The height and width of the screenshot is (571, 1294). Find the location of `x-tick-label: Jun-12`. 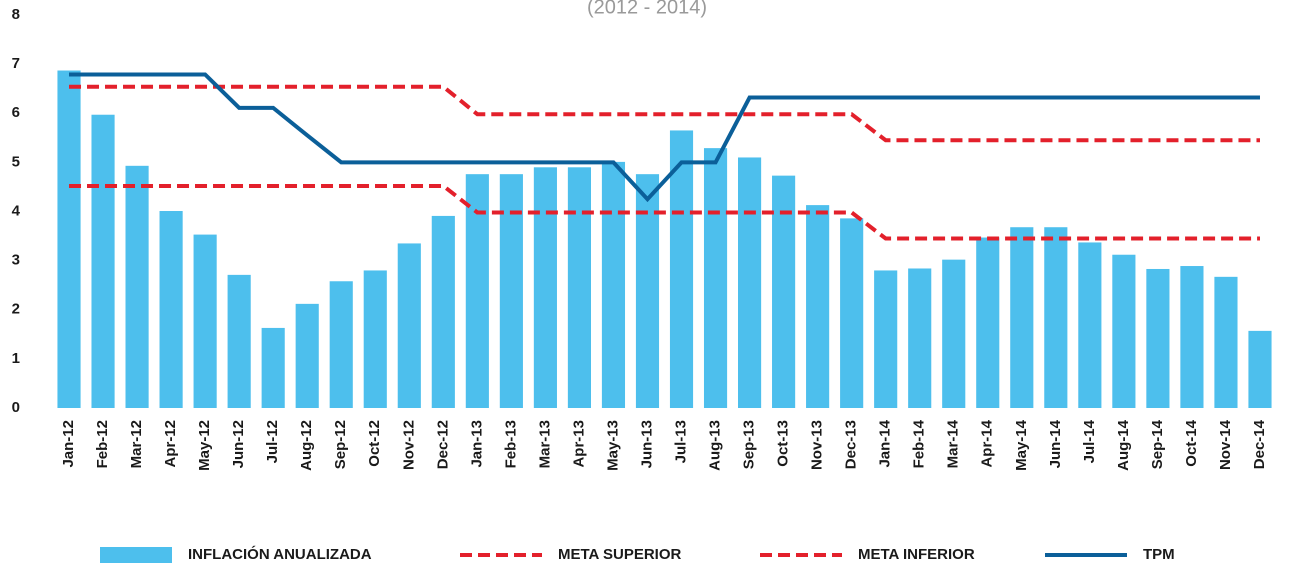

x-tick-label: Jun-12 is located at coordinates (238, 444).